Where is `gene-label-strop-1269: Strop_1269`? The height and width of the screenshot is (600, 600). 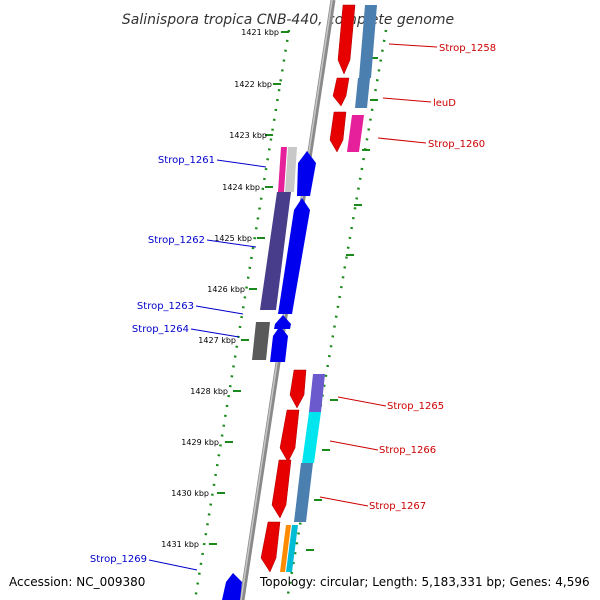
gene-label-strop-1269: Strop_1269 is located at coordinates (118, 559).